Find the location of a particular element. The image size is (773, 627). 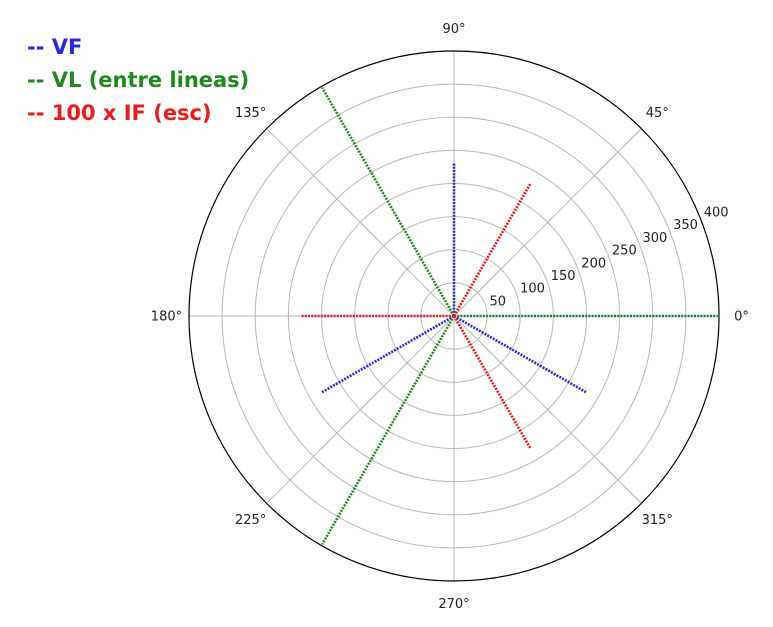

radial-tick-label-200: 200 is located at coordinates (593, 263).